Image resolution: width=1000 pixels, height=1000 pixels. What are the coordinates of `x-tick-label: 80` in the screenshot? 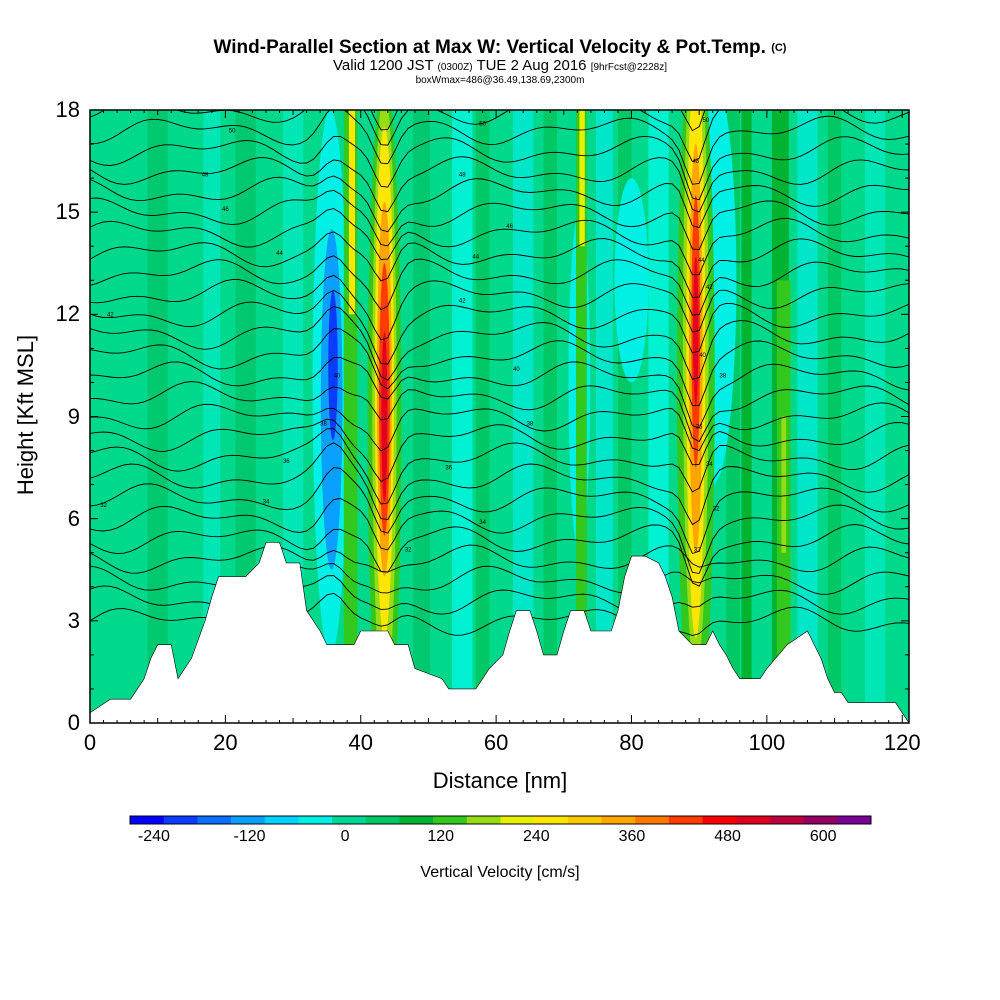 It's located at (631, 742).